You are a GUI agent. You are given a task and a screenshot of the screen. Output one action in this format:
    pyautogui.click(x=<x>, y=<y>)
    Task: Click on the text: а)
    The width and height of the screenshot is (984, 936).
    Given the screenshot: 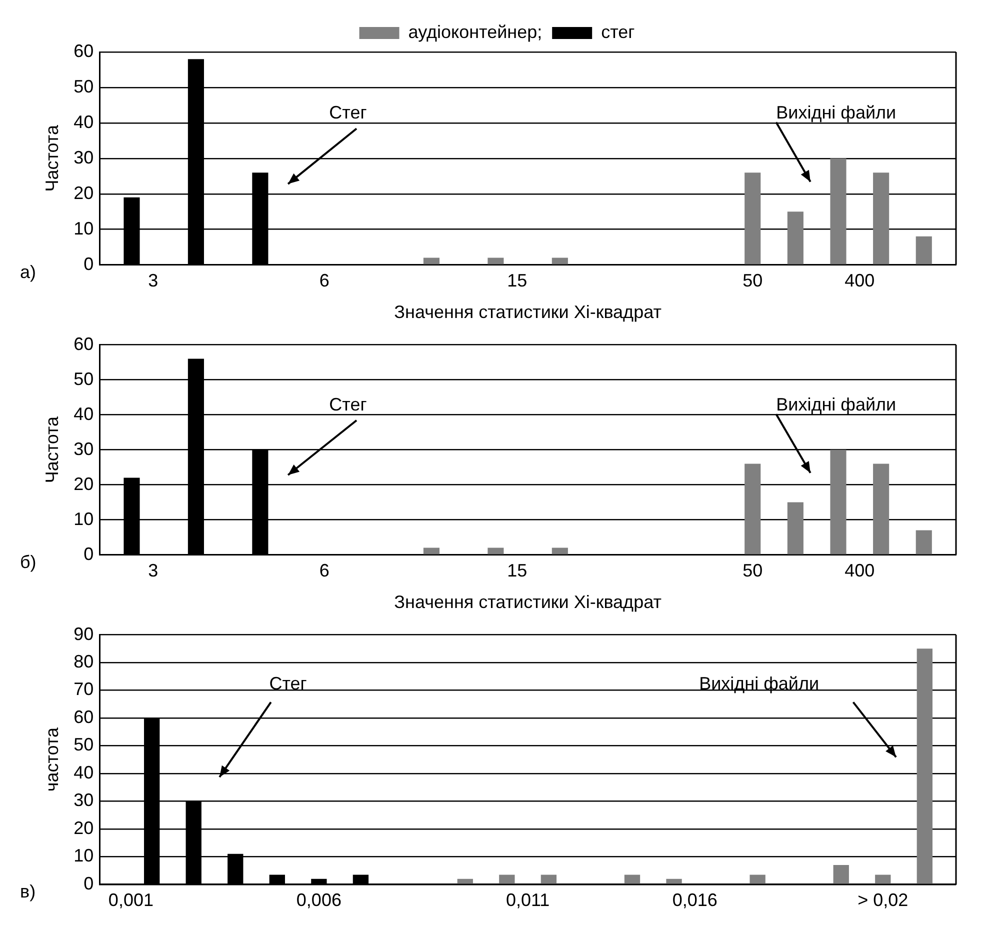 What is the action you would take?
    pyautogui.click(x=28, y=272)
    